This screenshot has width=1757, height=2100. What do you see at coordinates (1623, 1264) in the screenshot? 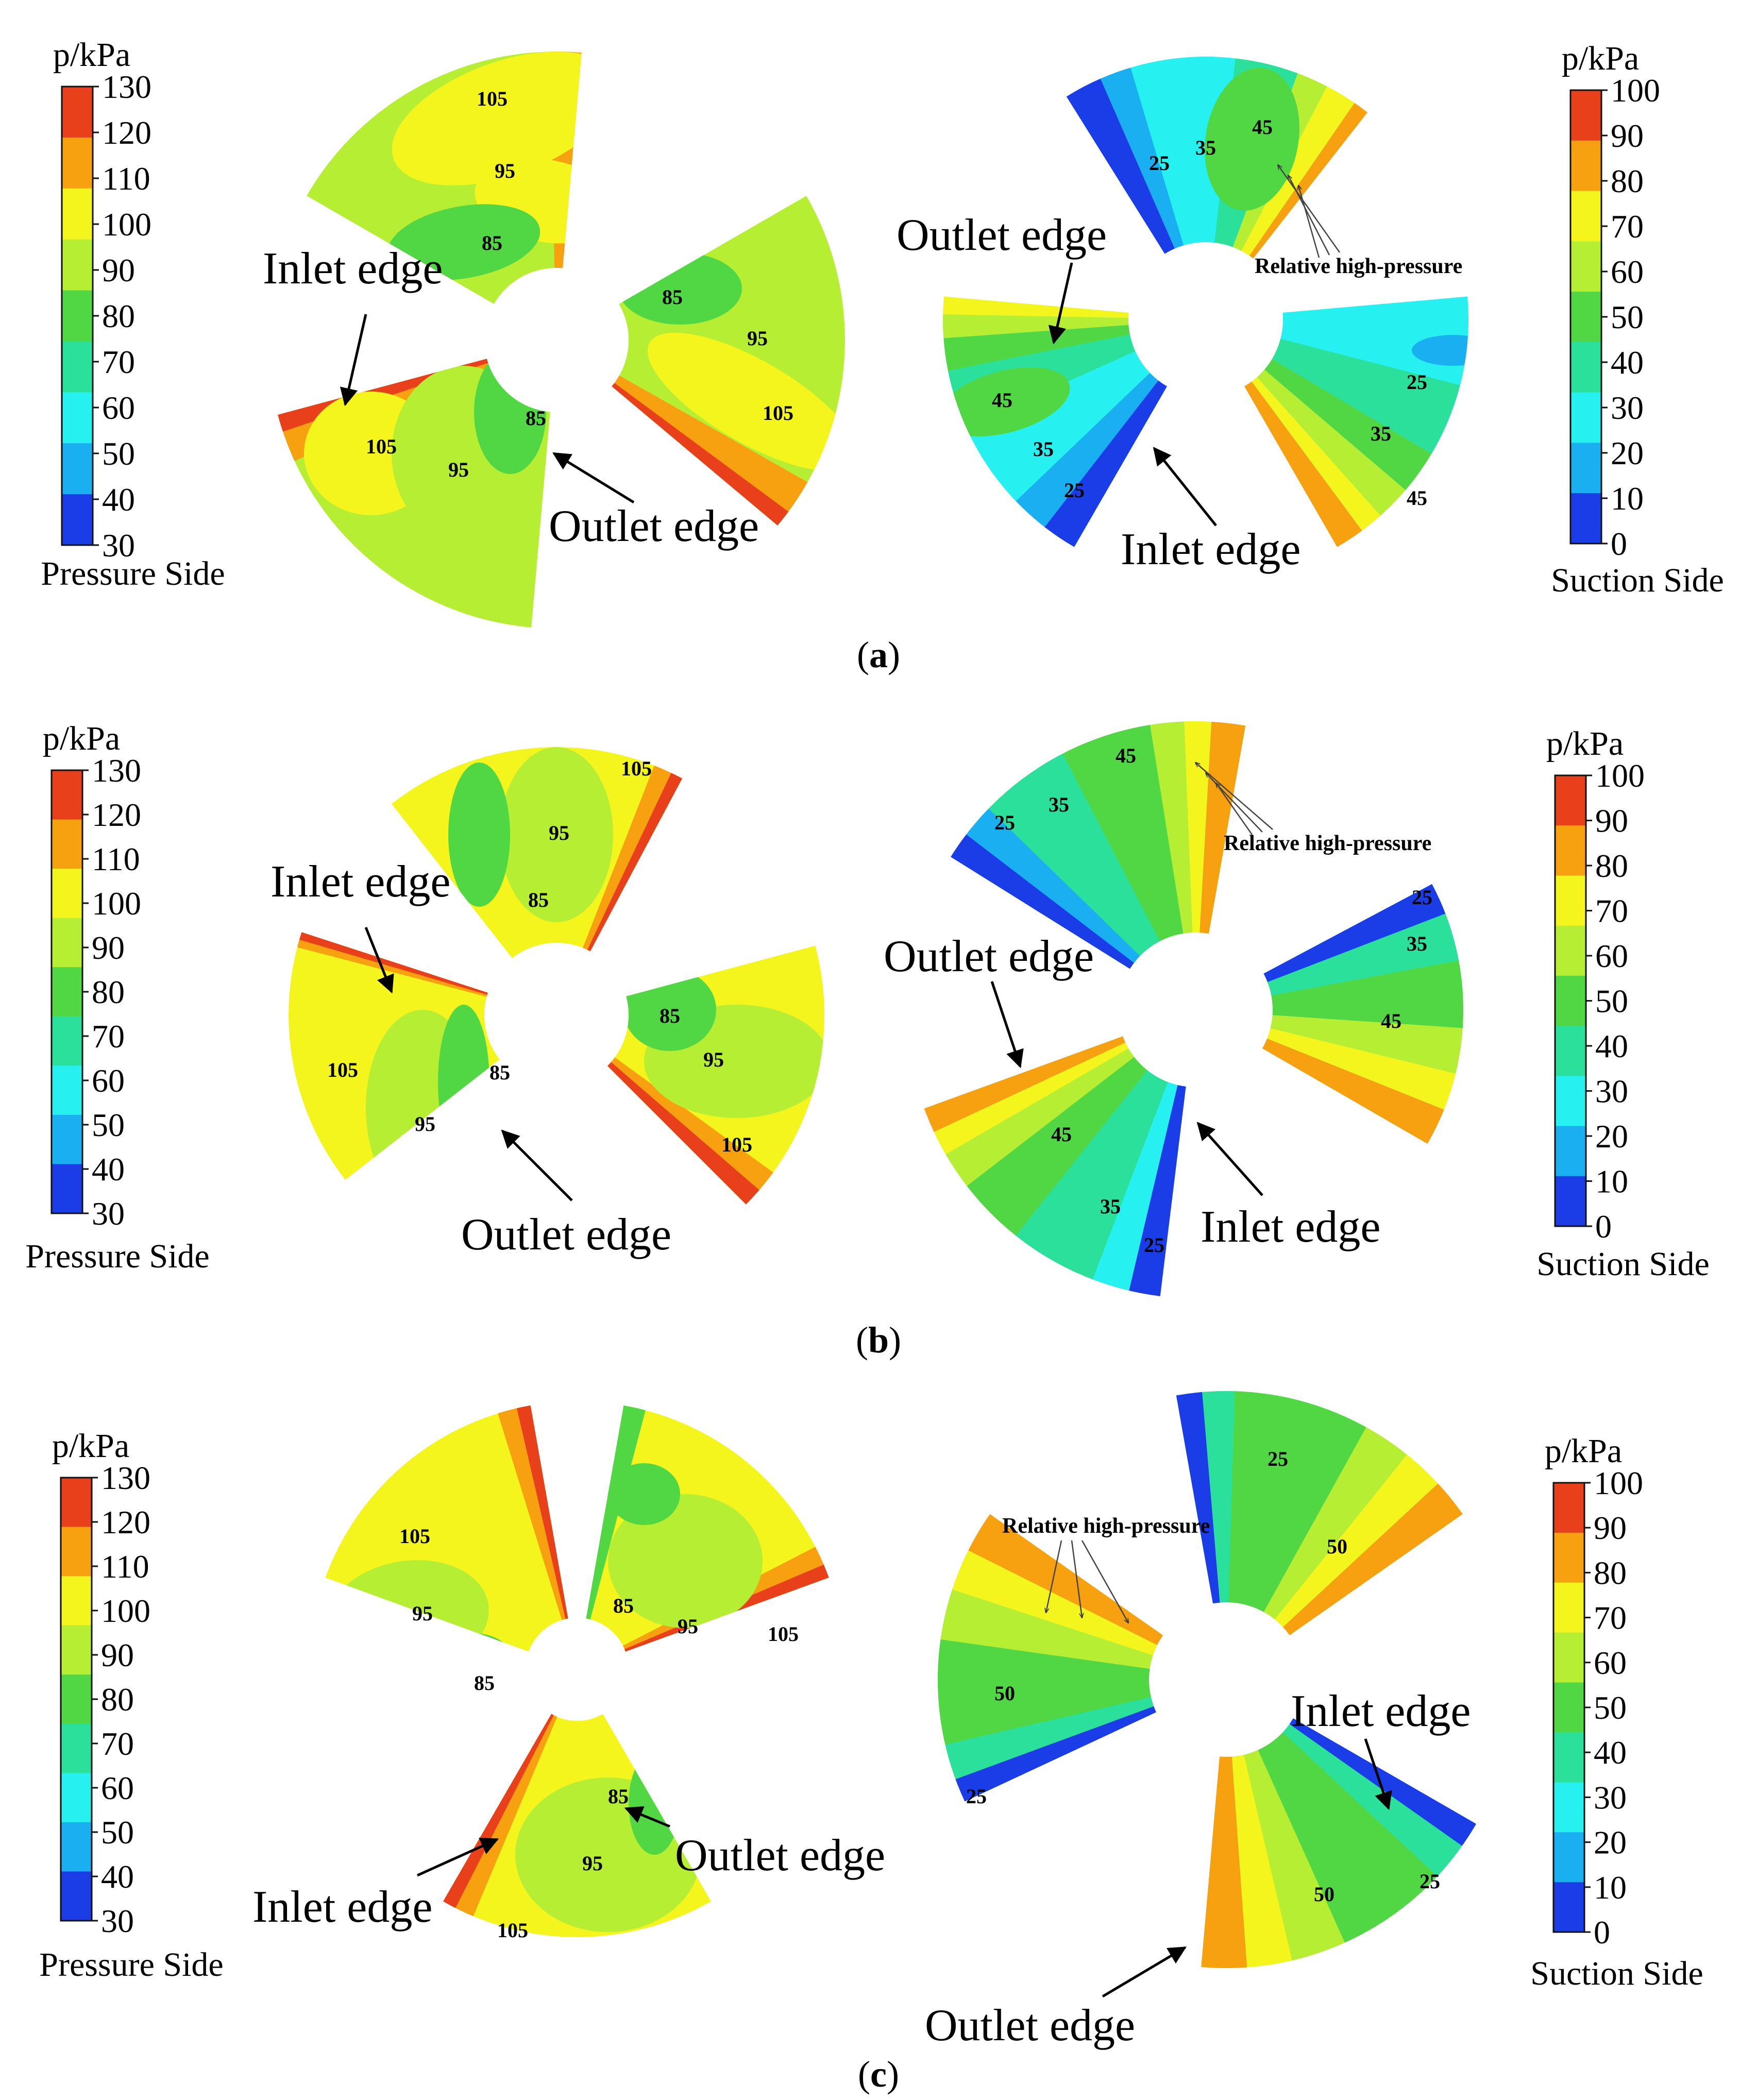
I see `suction-side-label-b: Suction Side` at bounding box center [1623, 1264].